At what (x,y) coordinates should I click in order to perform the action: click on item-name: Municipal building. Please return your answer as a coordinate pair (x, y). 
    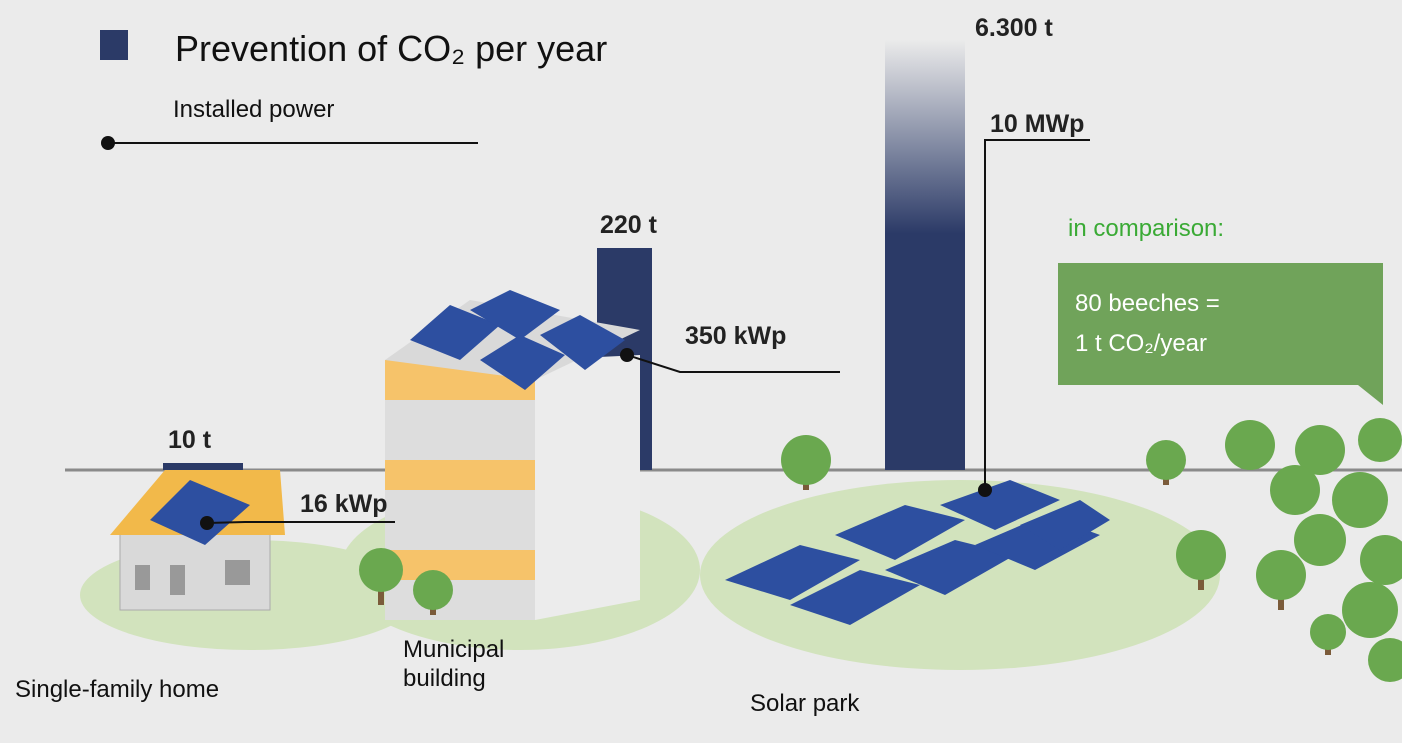
    Looking at the image, I should click on (454, 664).